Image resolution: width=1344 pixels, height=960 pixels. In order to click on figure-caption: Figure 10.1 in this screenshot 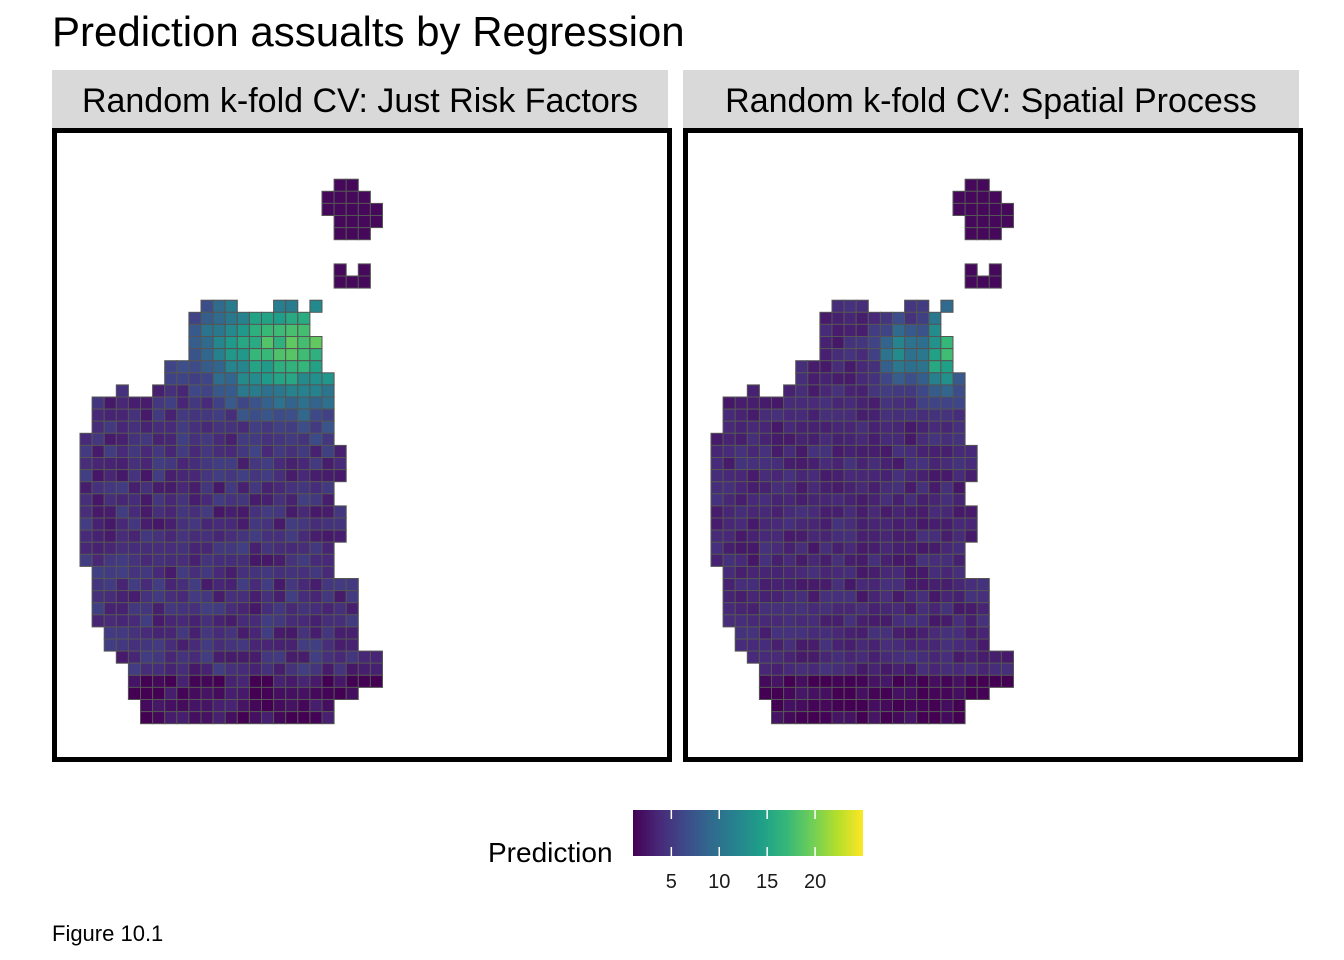, I will do `click(108, 933)`.